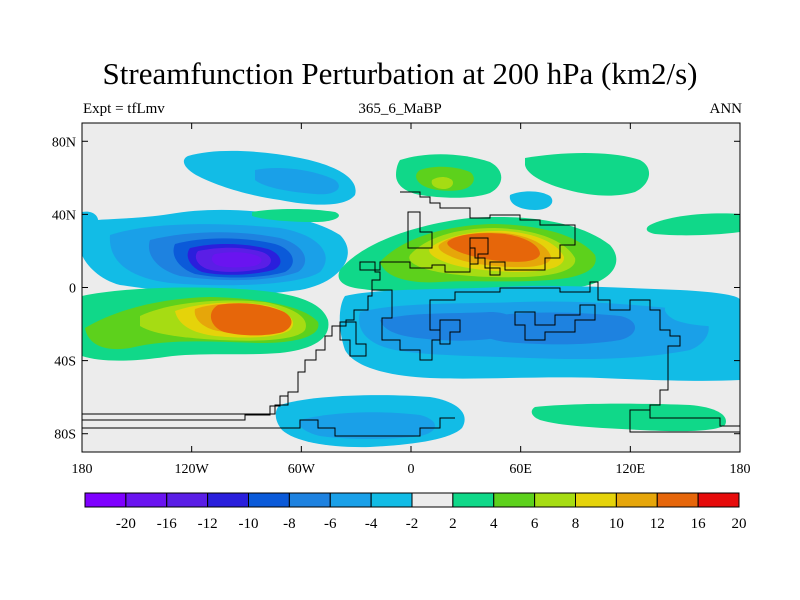 The image size is (800, 600). What do you see at coordinates (371, 524) in the screenshot?
I see `colorbar-label: -4` at bounding box center [371, 524].